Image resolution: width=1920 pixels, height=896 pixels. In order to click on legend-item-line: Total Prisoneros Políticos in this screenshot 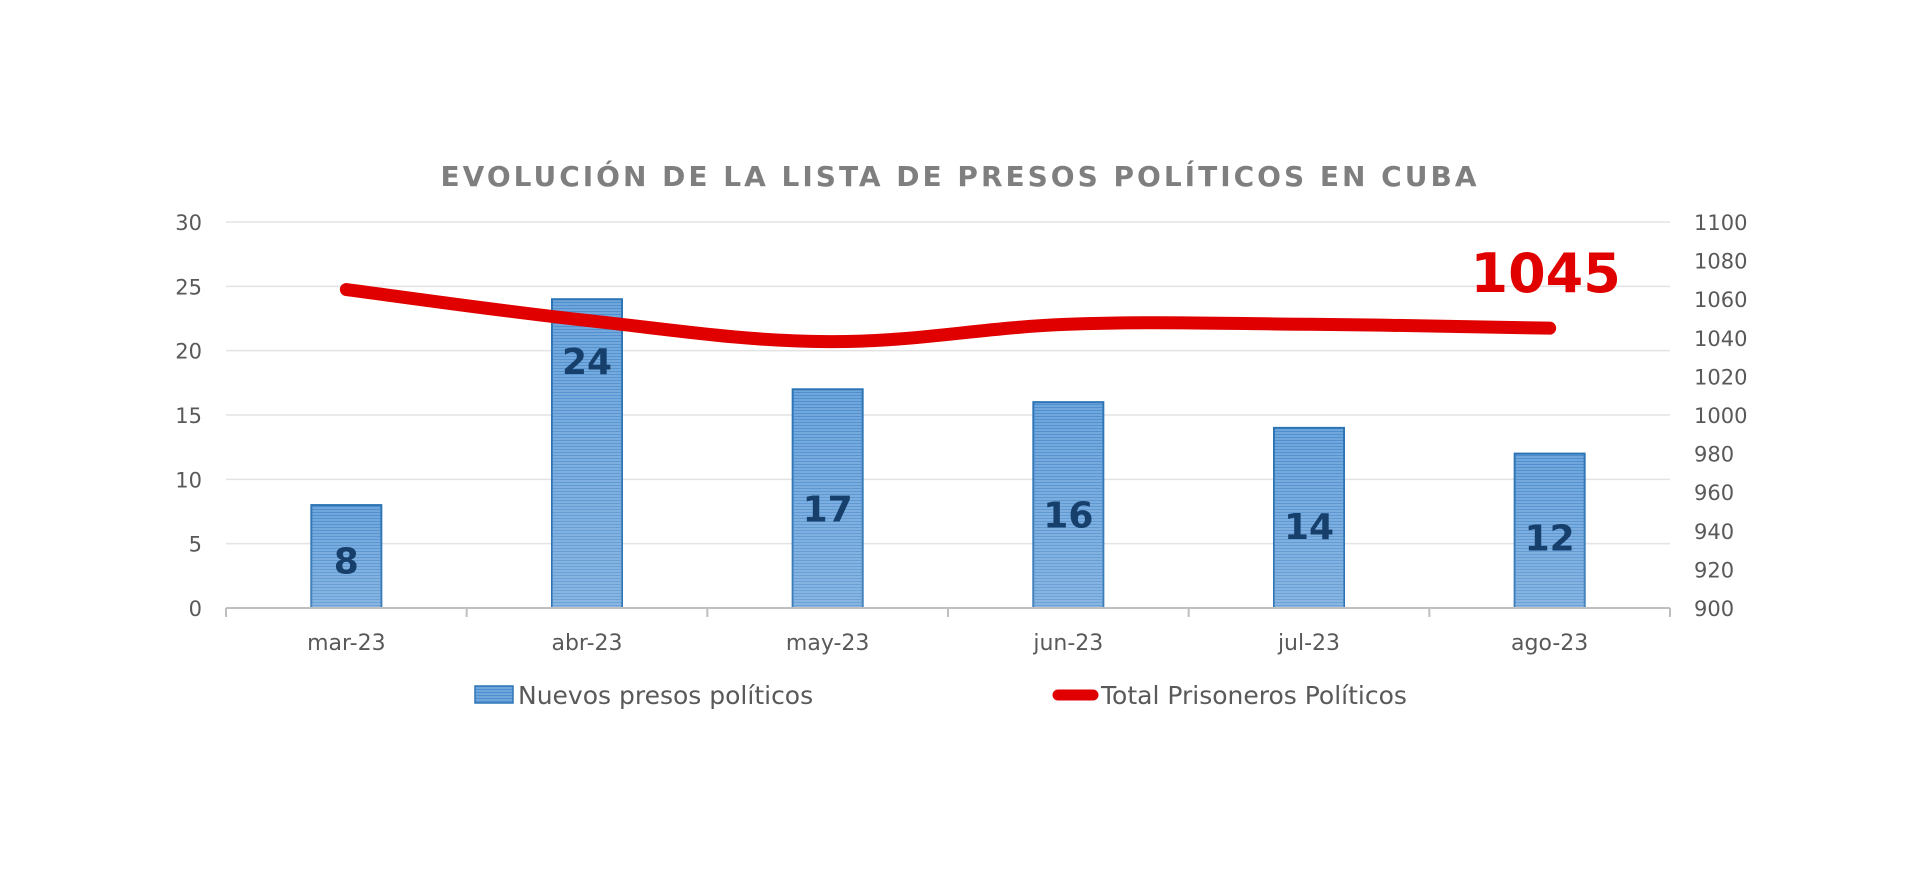, I will do `click(1229, 695)`.